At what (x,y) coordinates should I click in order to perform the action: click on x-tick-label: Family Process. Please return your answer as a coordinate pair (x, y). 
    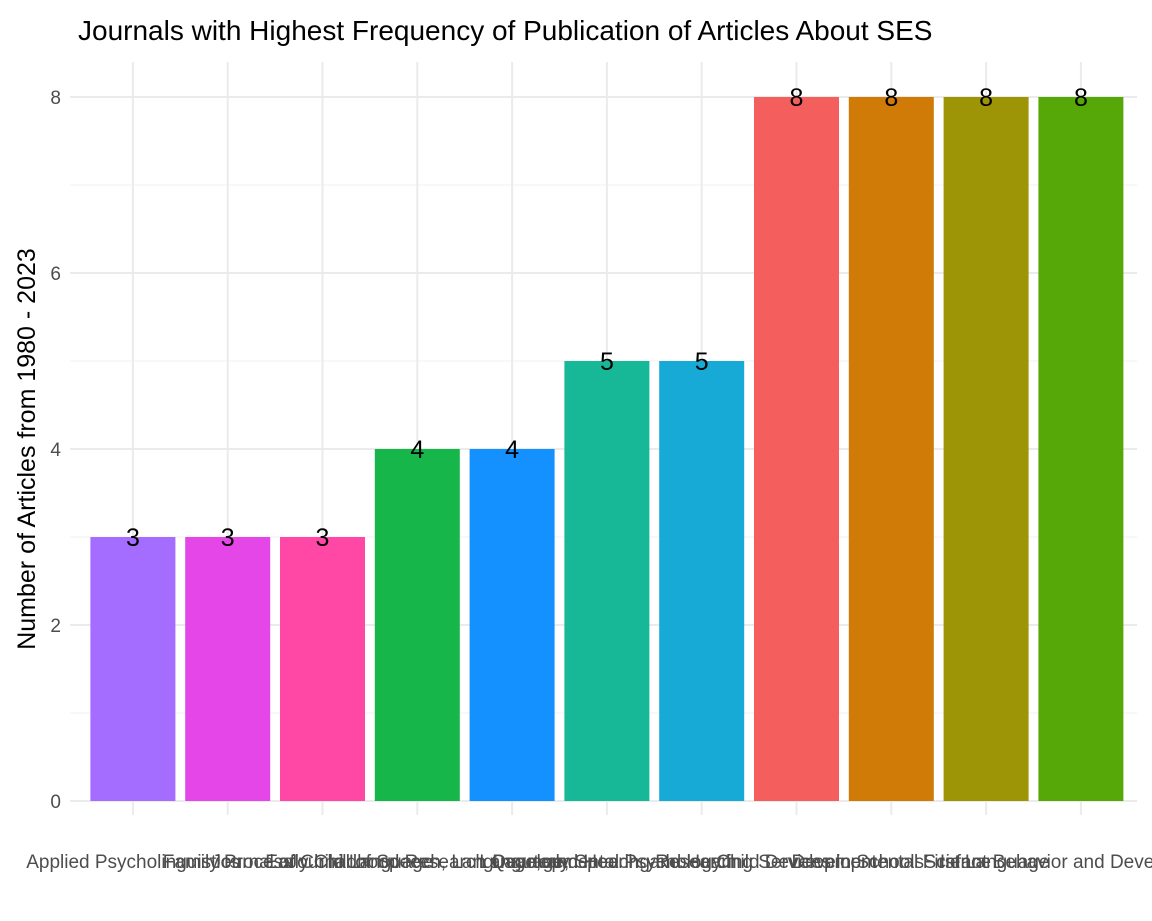
    Looking at the image, I should click on (228, 862).